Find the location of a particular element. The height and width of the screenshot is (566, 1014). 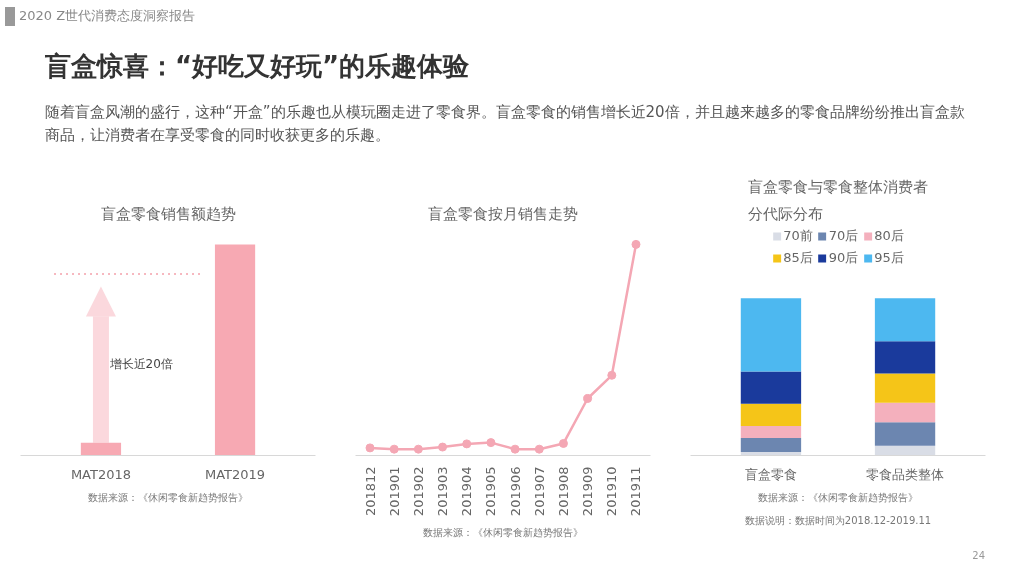

x-tick-label: MAT2019 is located at coordinates (235, 474).